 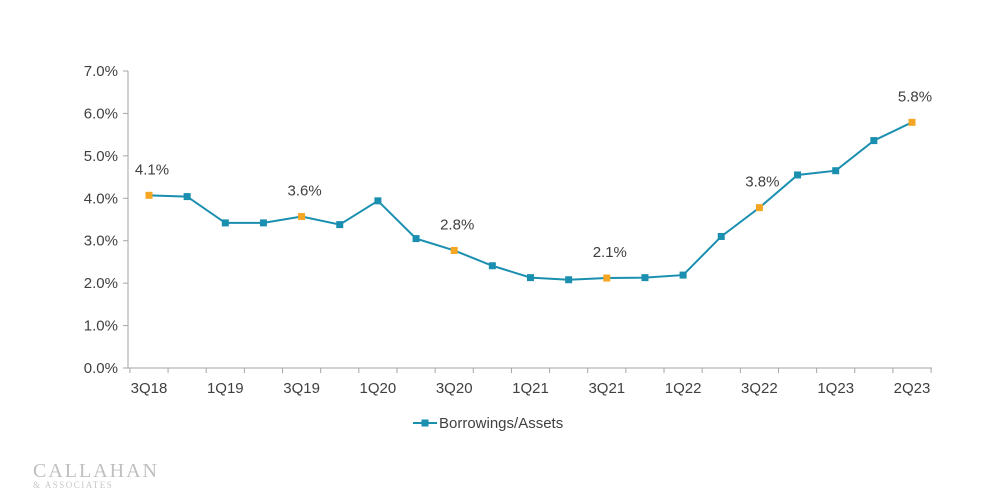 I want to click on y-tick-label: 2.0%, so click(x=101, y=283).